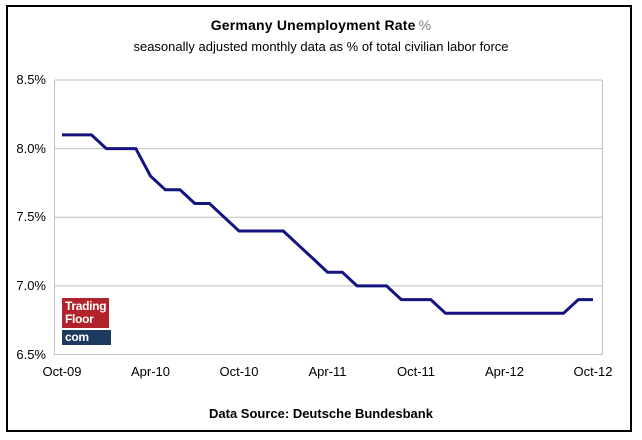  Describe the element at coordinates (150, 371) in the screenshot. I see `x-axis-tick-label: Apr-10` at that location.